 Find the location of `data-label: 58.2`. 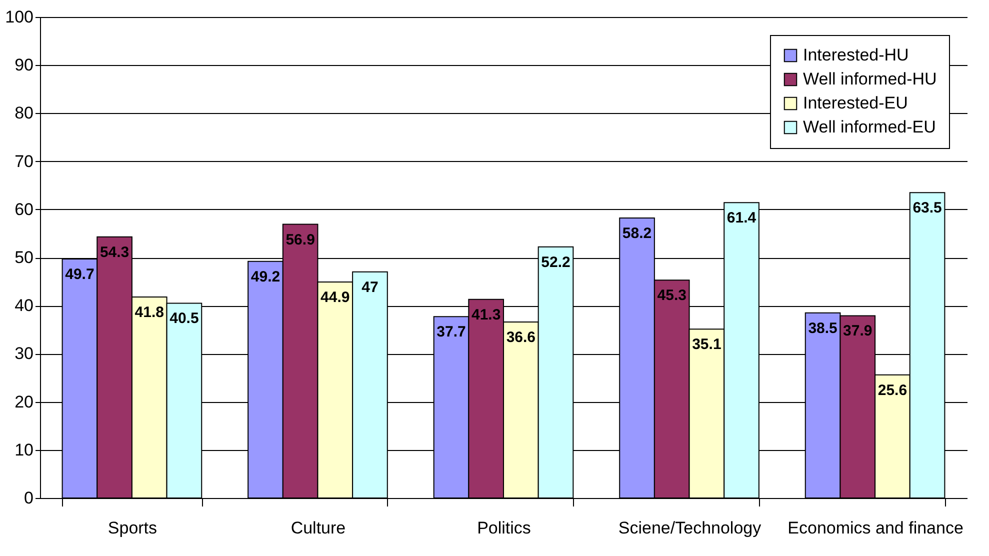

data-label: 58.2 is located at coordinates (637, 233).